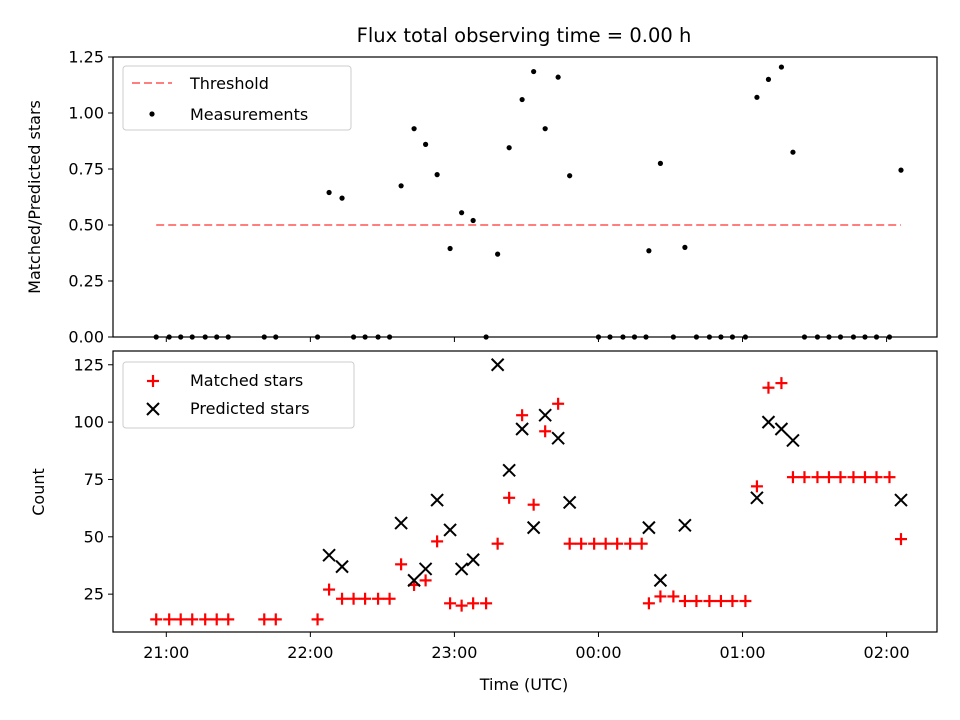 The image size is (960, 720). Describe the element at coordinates (153, 381) in the screenshot. I see `legend-matched-marker` at that location.